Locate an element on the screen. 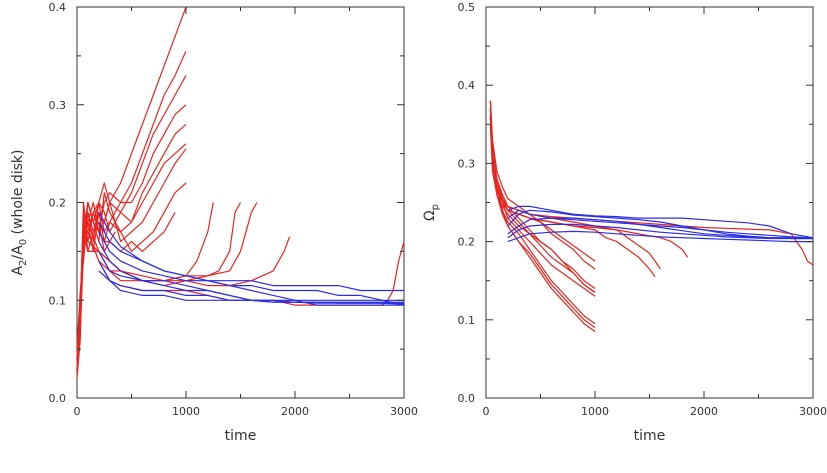  y-axis-label-right: Ωp is located at coordinates (431, 212).